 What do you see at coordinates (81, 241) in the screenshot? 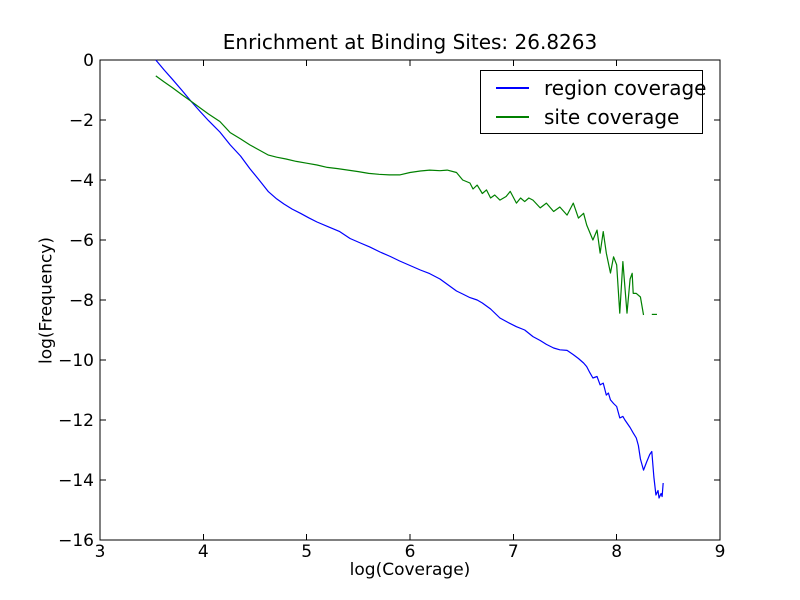
I see `y-tick-label-−6: −6` at bounding box center [81, 241].